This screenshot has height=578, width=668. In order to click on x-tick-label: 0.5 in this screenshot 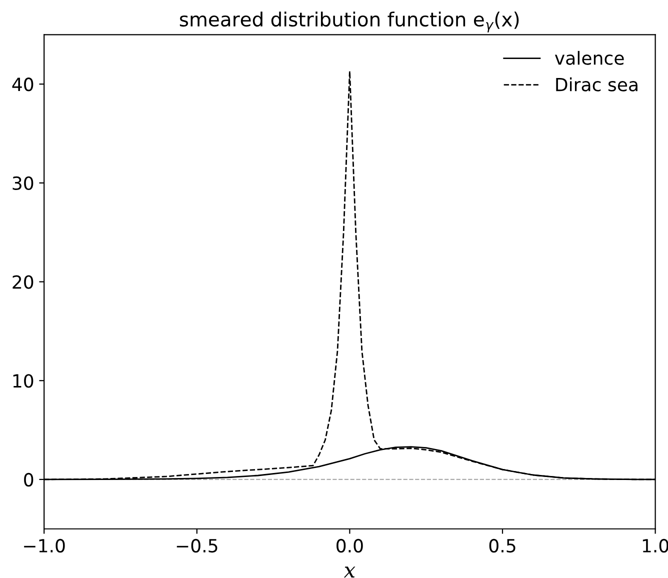, I will do `click(502, 545)`.